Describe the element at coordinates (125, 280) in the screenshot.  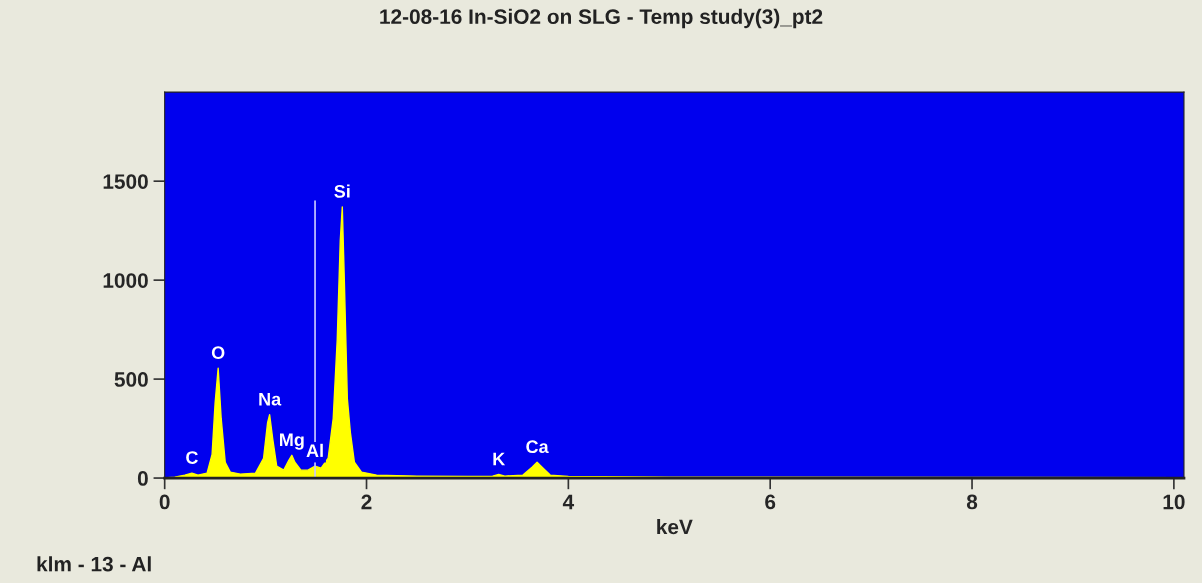
I see `y-tick-label: 1000` at that location.